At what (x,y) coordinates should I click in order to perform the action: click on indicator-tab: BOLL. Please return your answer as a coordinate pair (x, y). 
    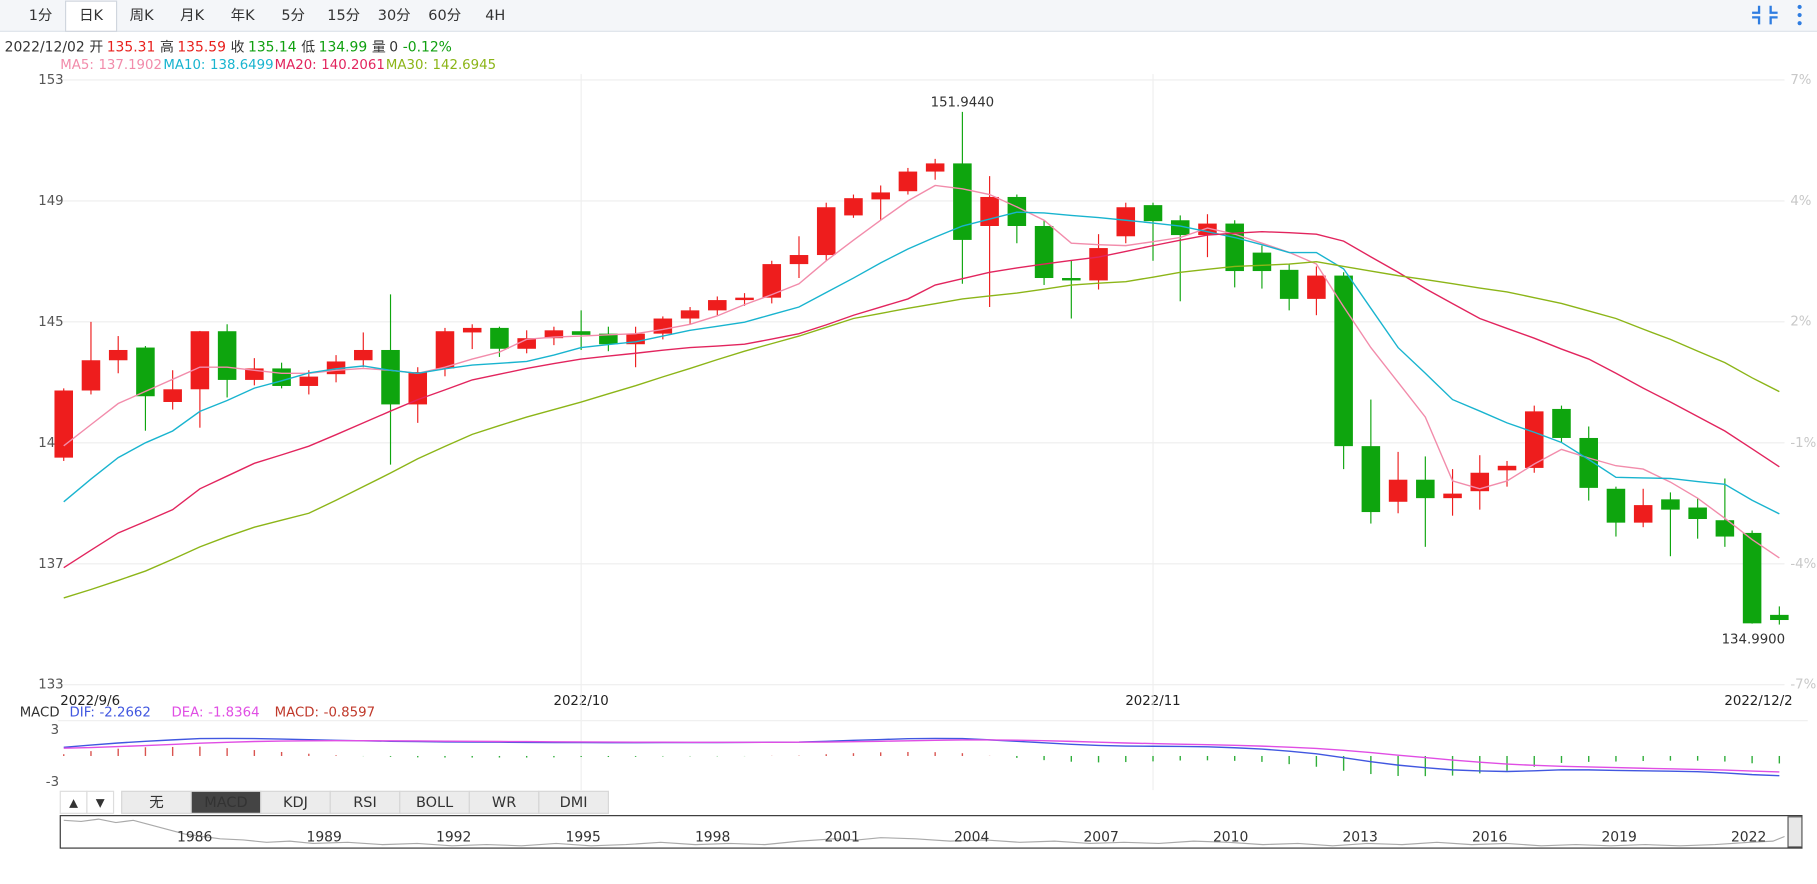
    Looking at the image, I should click on (434, 803).